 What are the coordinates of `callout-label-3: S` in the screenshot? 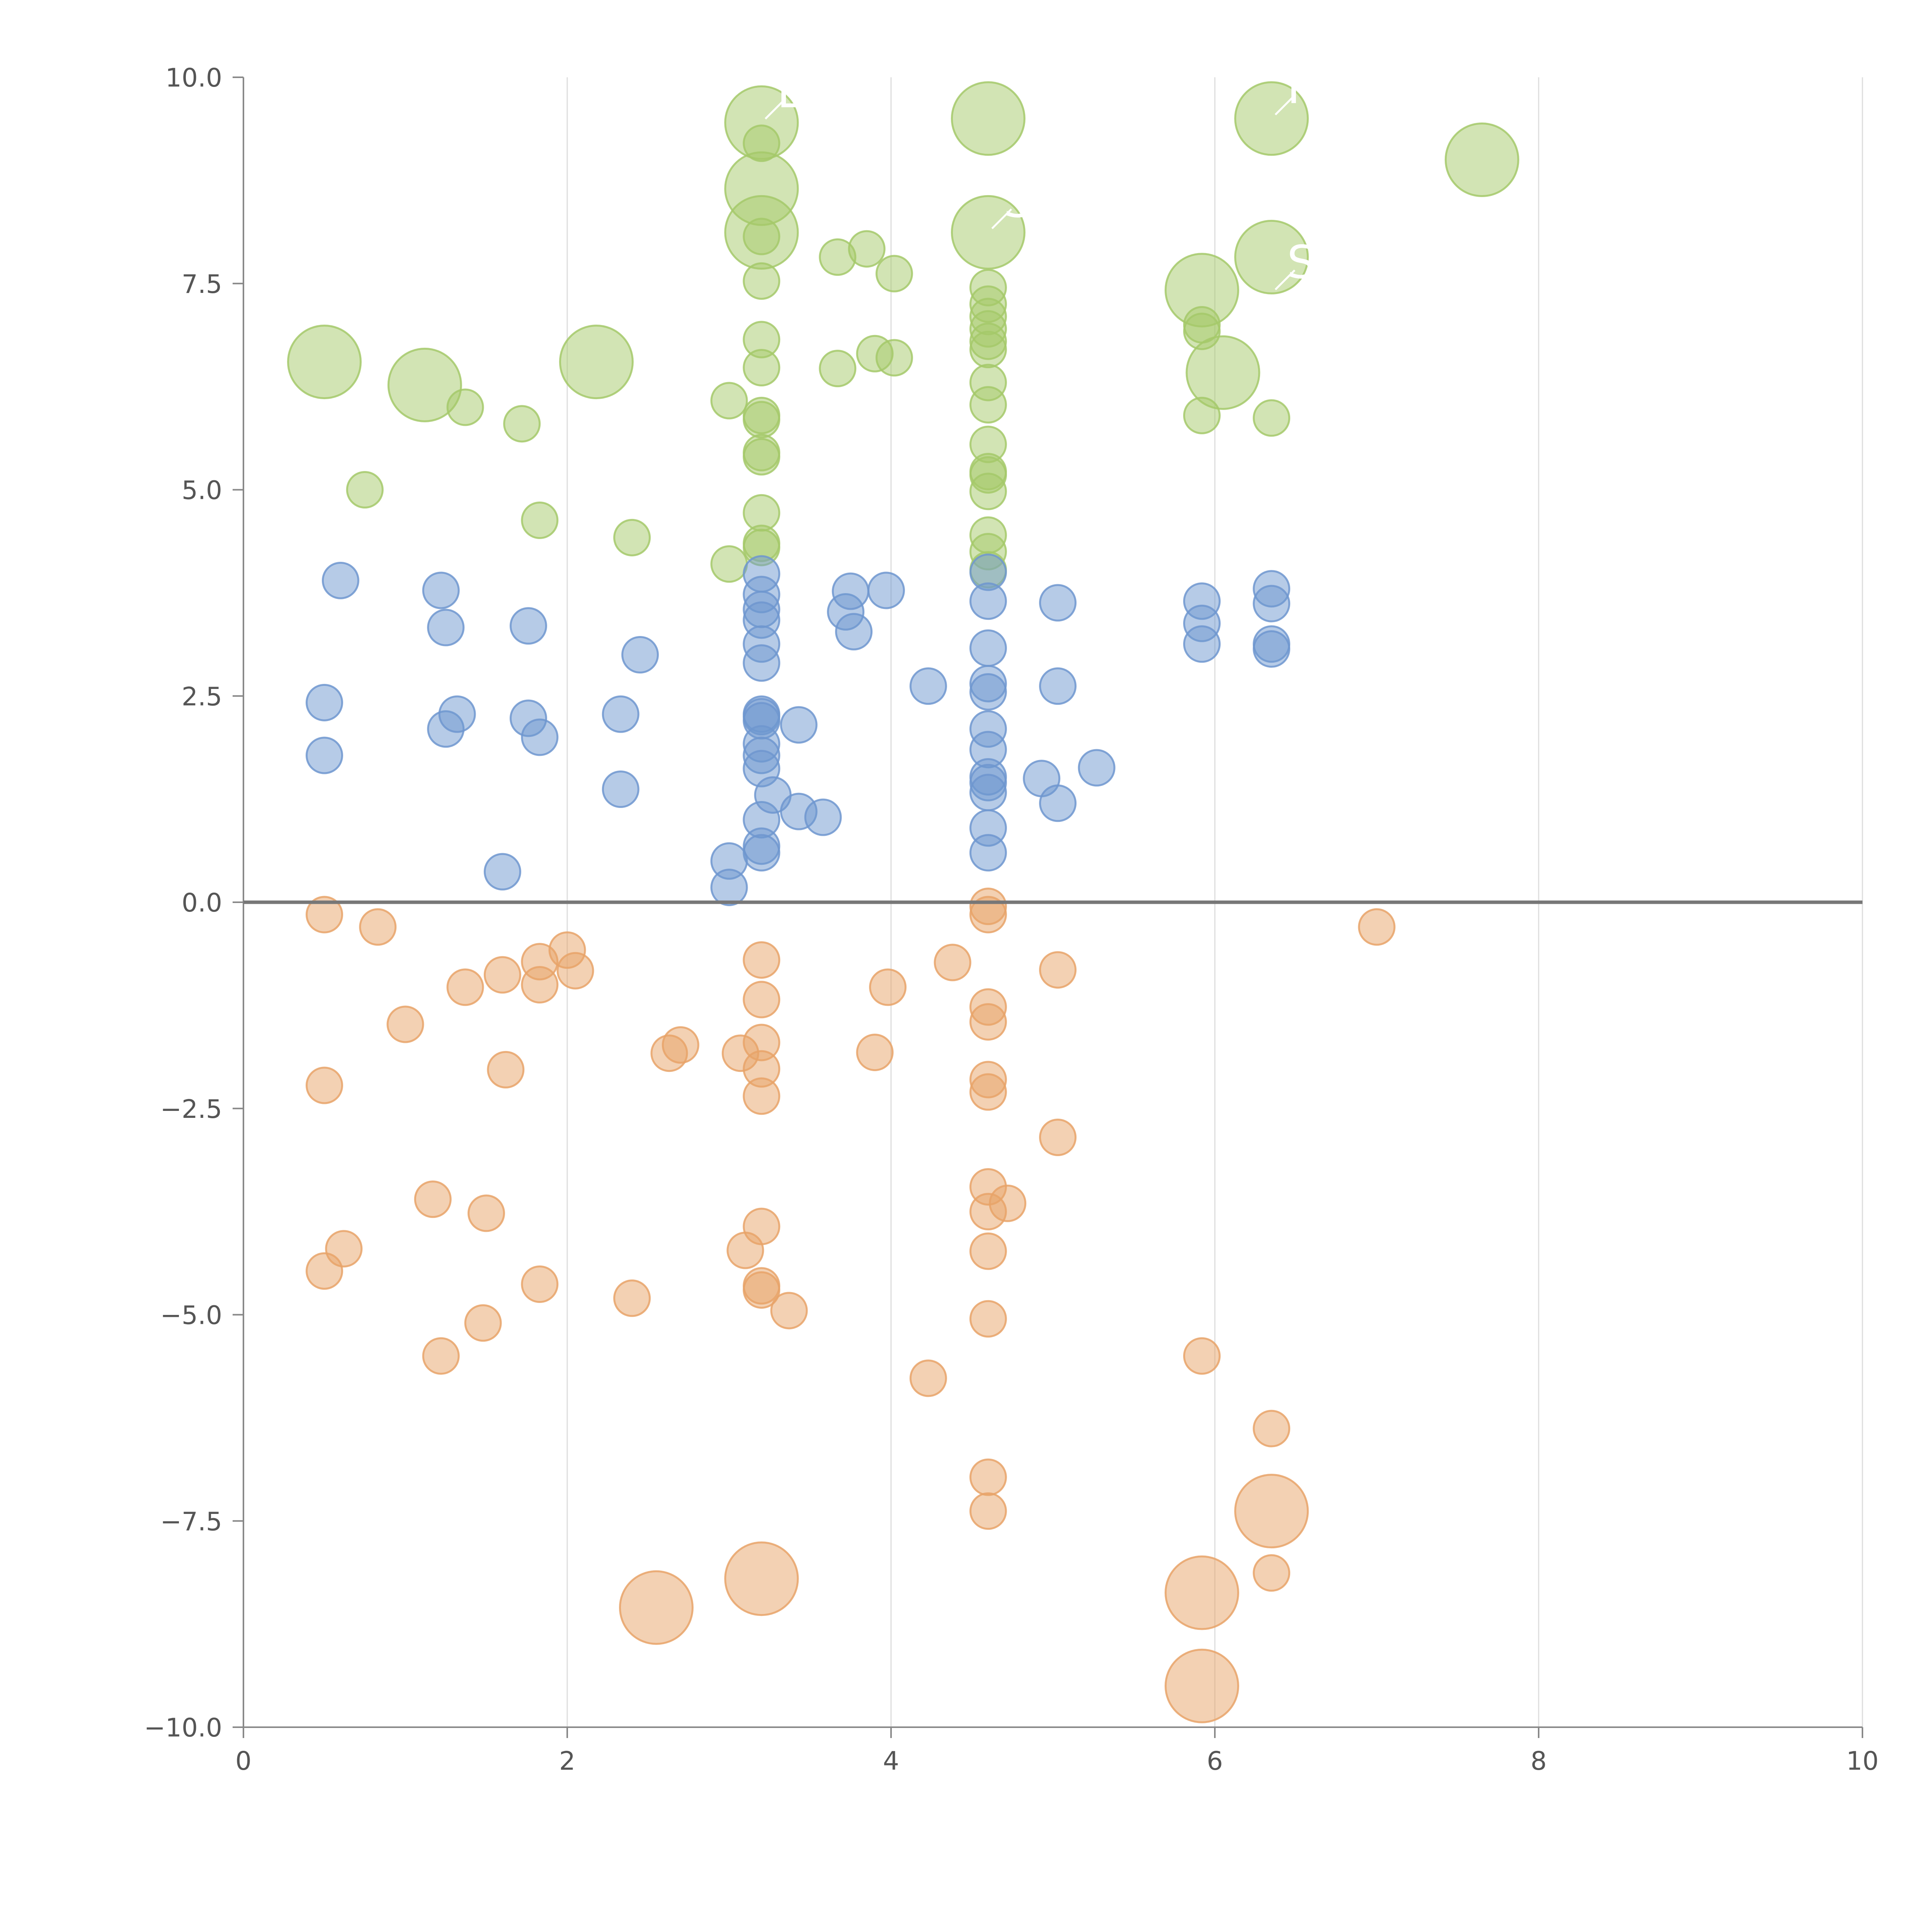 It's located at (1301, 262).